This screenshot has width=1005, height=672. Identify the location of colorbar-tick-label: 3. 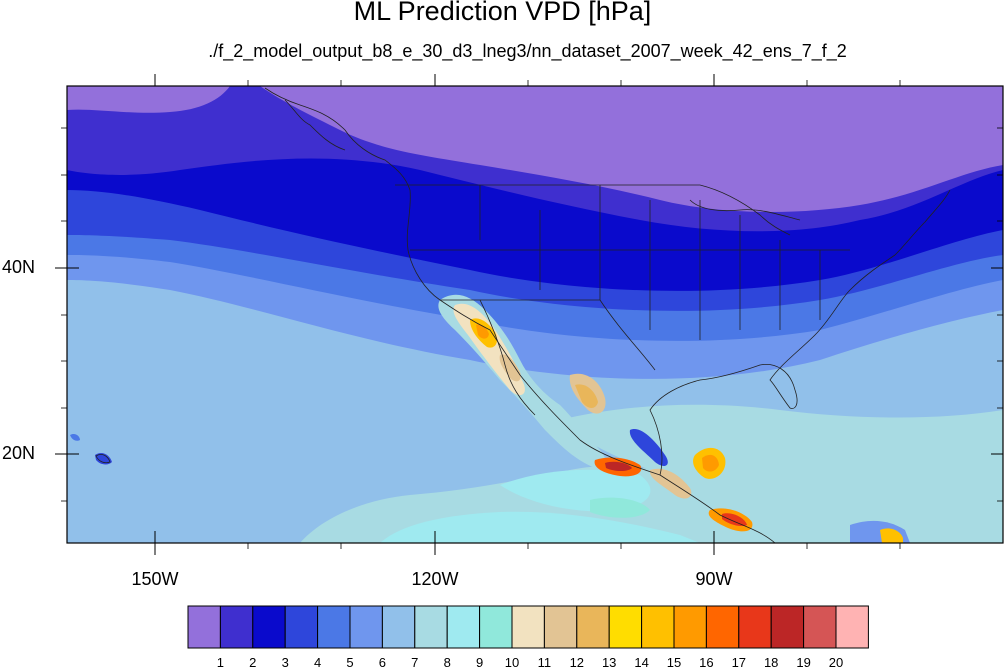
(285, 662).